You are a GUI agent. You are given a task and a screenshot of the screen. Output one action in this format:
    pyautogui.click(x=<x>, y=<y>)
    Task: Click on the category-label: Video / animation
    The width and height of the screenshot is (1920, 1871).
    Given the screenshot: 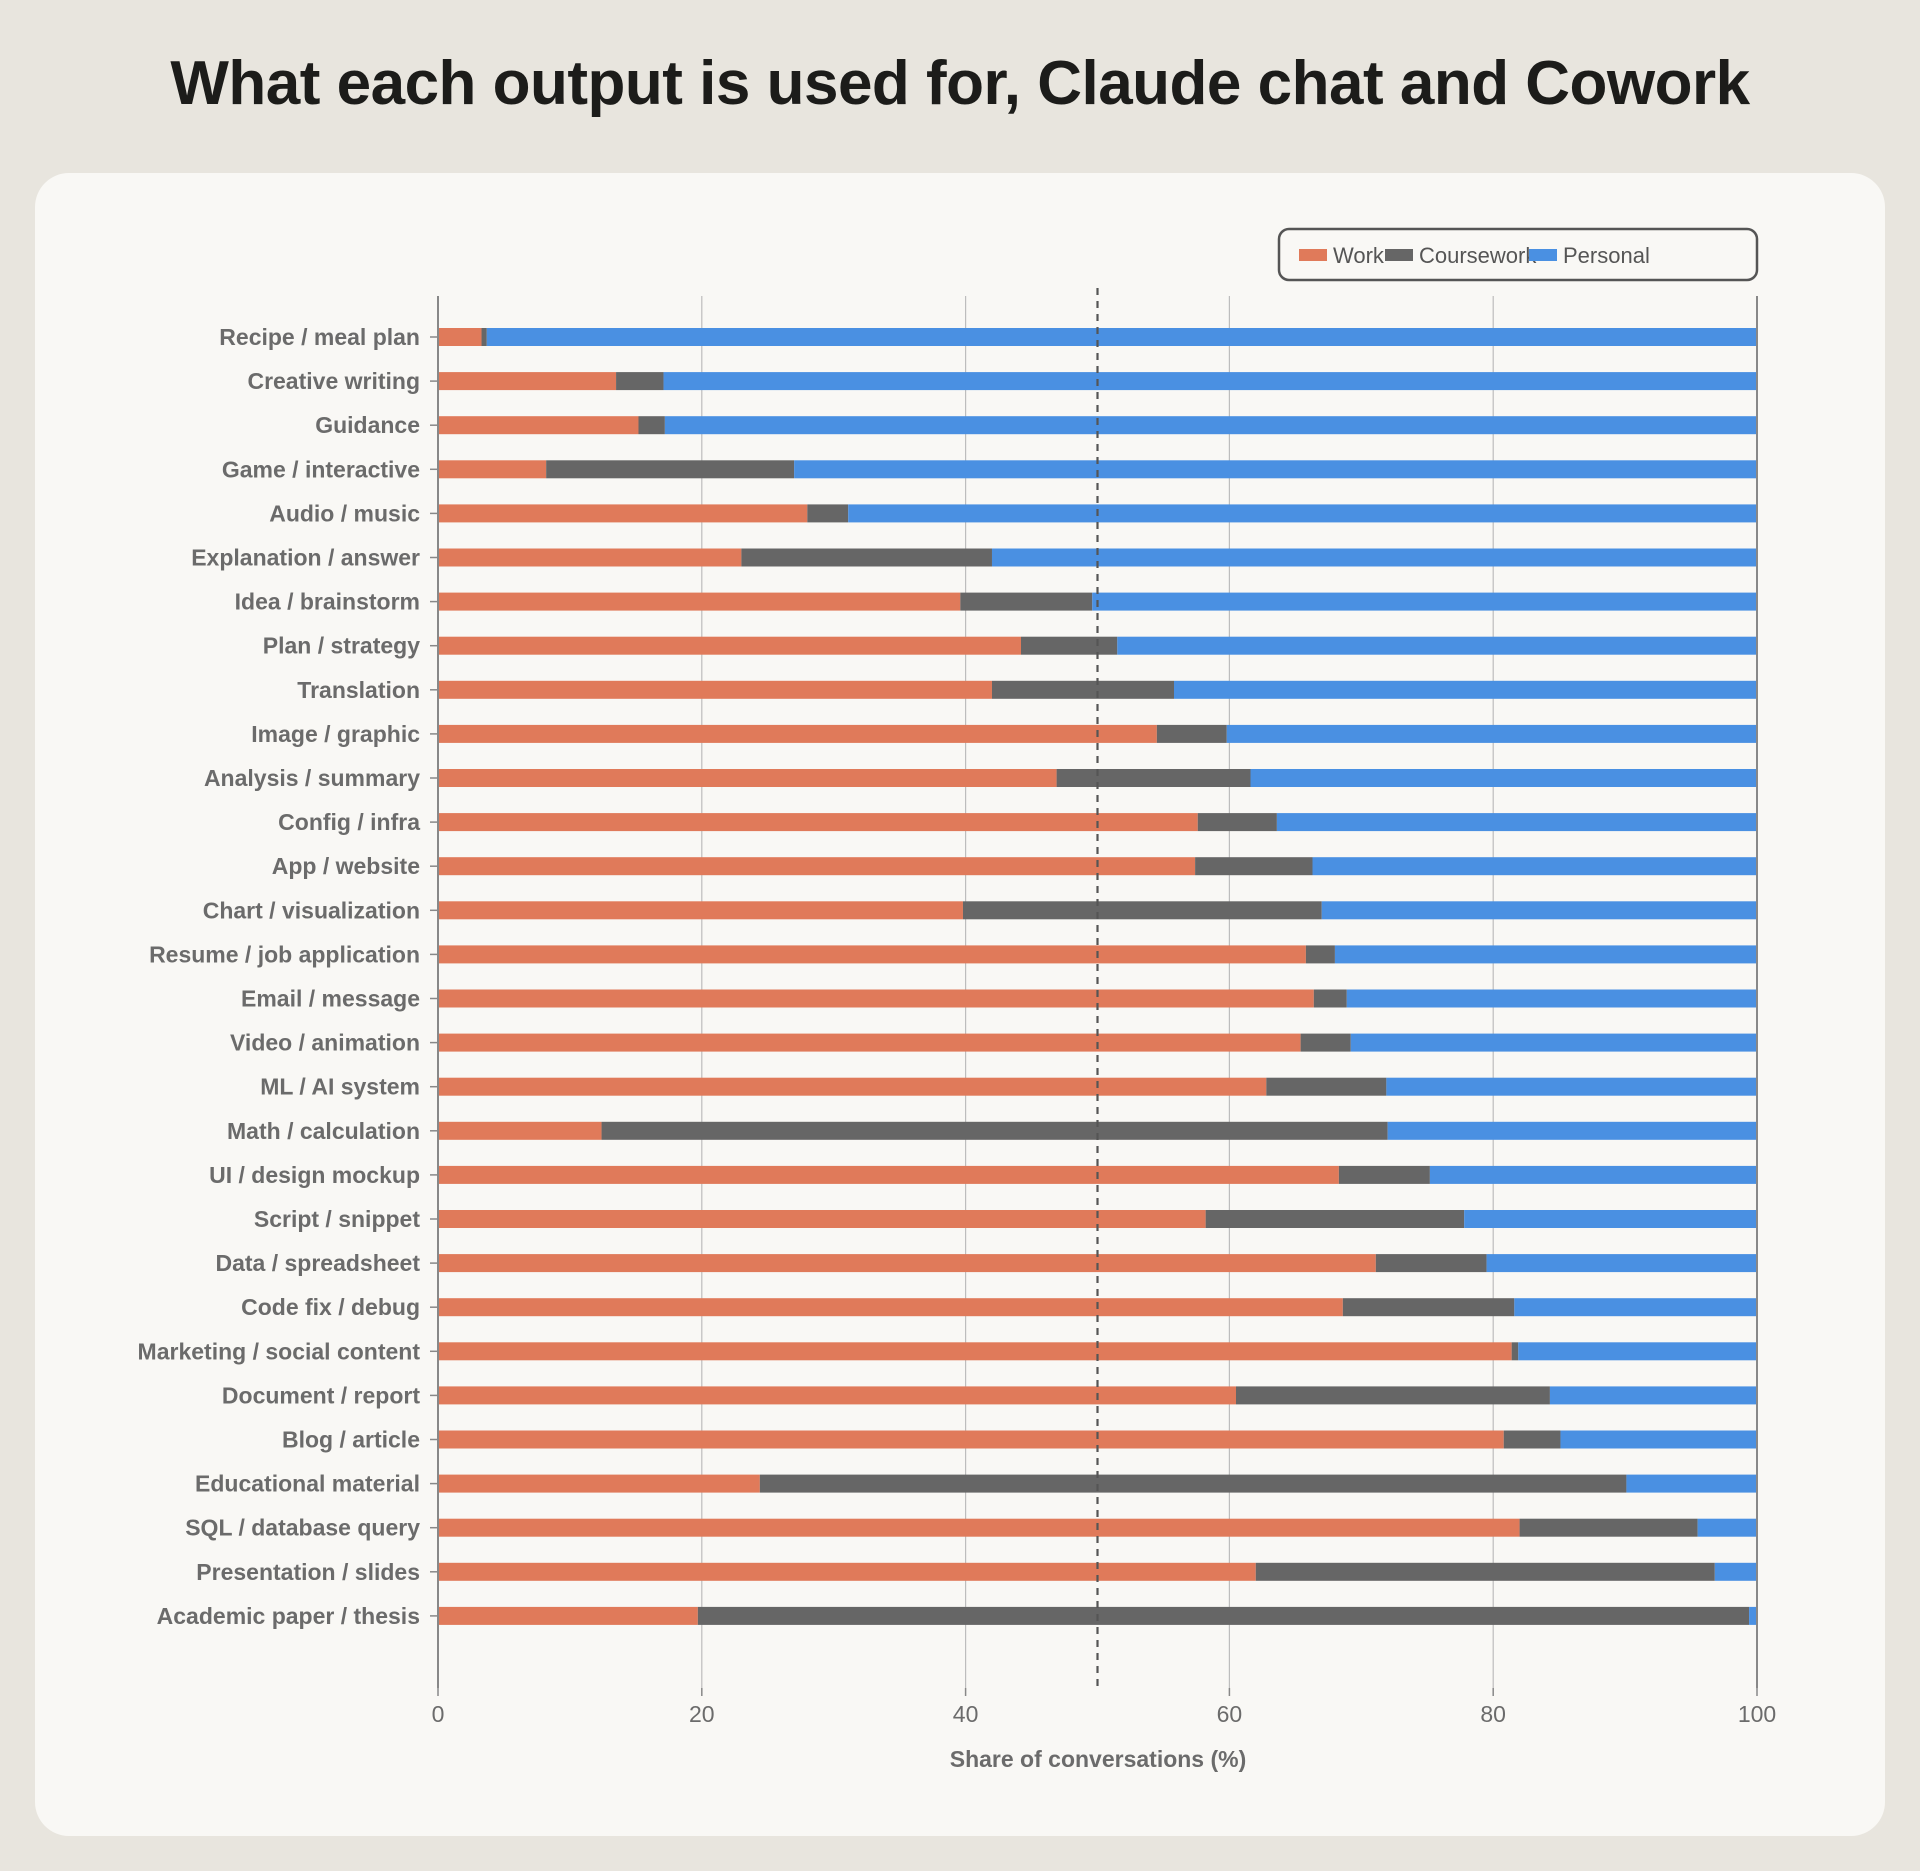 What is the action you would take?
    pyautogui.click(x=325, y=1043)
    